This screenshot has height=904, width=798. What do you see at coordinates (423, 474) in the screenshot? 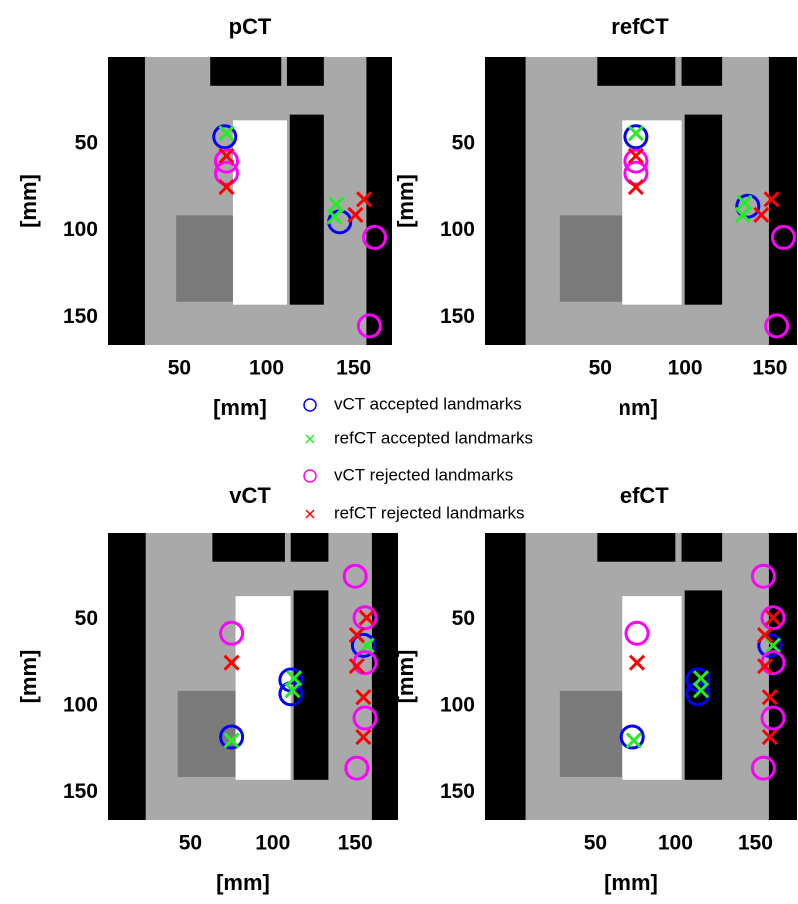
I see `legend-label: vCT rejected landmarks` at bounding box center [423, 474].